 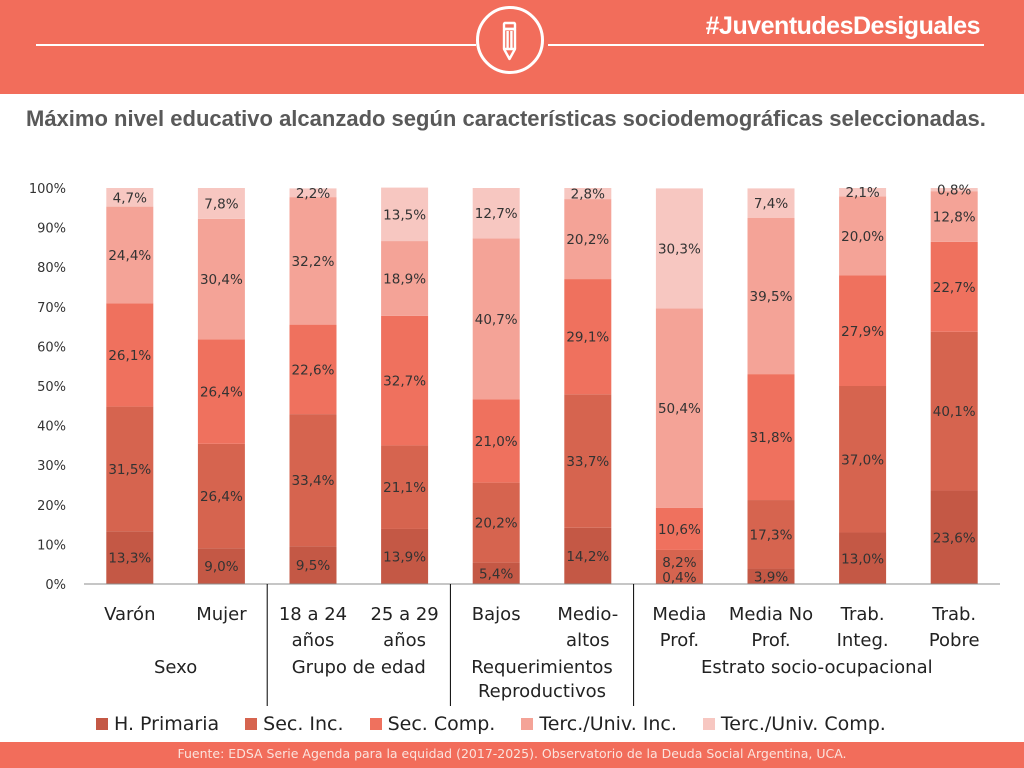 What do you see at coordinates (863, 640) in the screenshot?
I see `x-category-label: Integ.` at bounding box center [863, 640].